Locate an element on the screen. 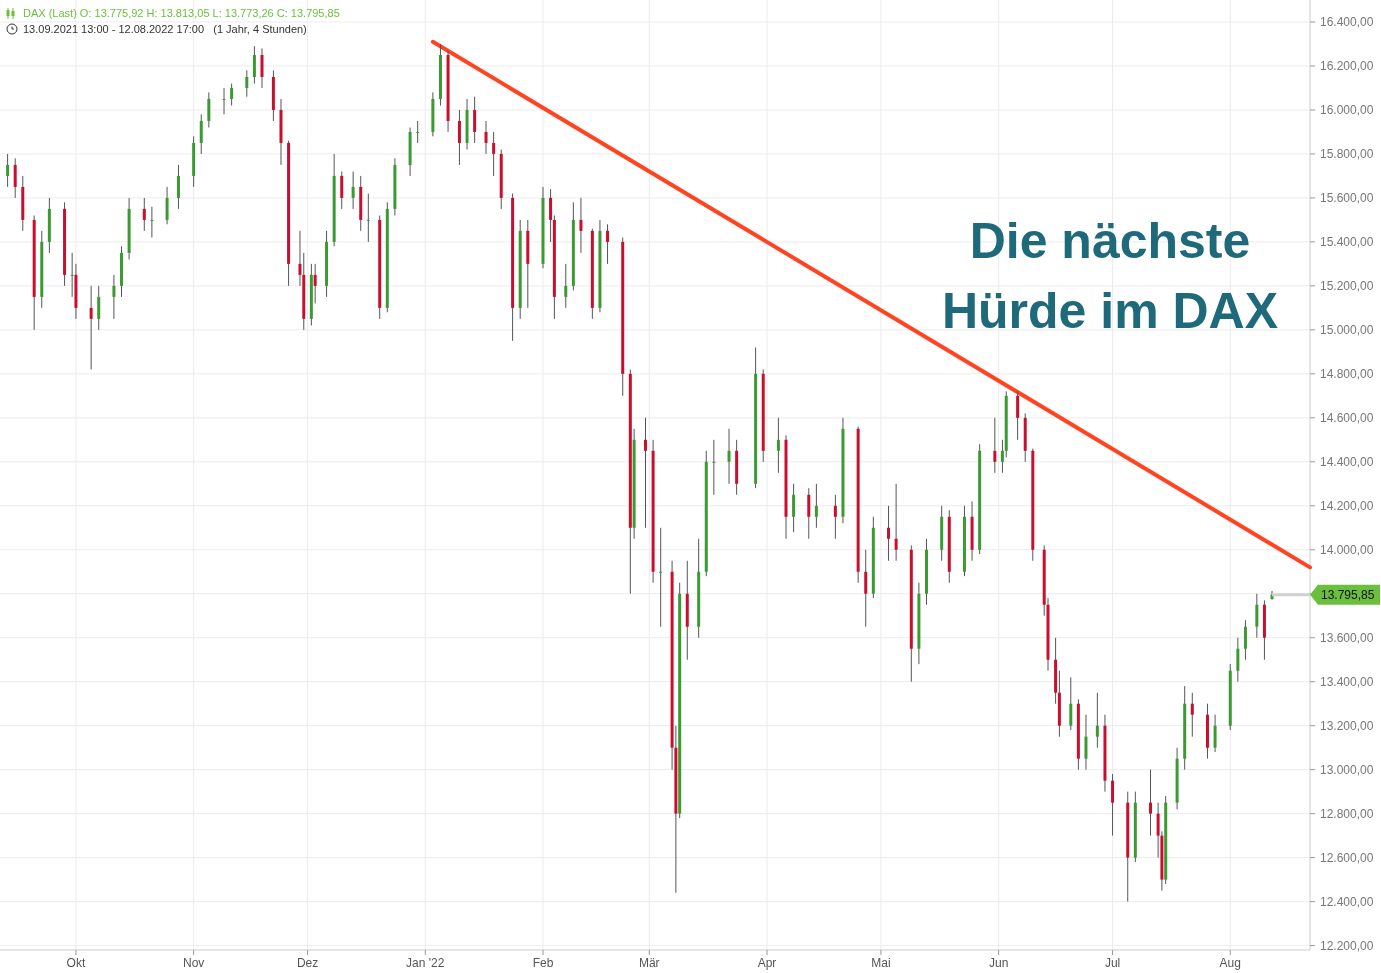 Image resolution: width=1381 pixels, height=973 pixels. x-tick-label: Okt is located at coordinates (76, 963).